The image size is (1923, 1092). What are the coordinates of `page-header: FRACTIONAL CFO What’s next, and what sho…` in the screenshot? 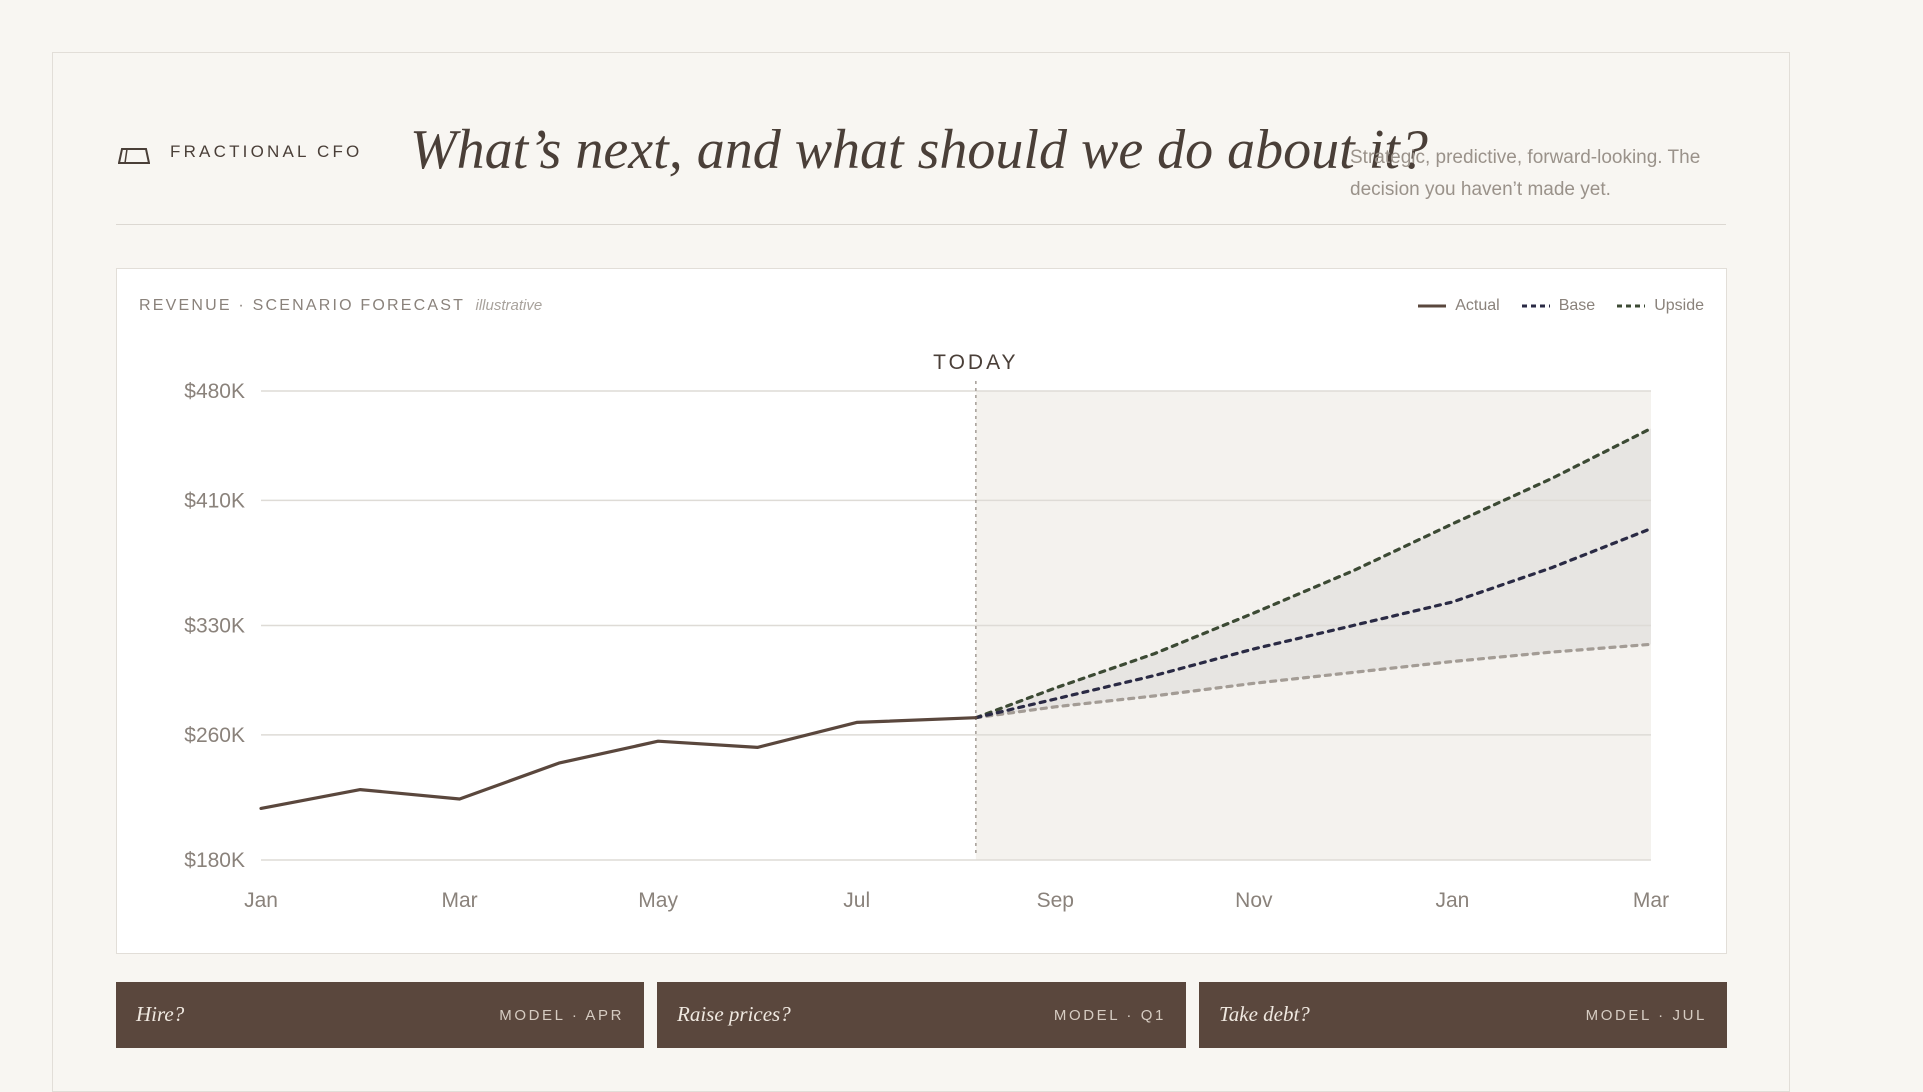 It's located at (921, 167).